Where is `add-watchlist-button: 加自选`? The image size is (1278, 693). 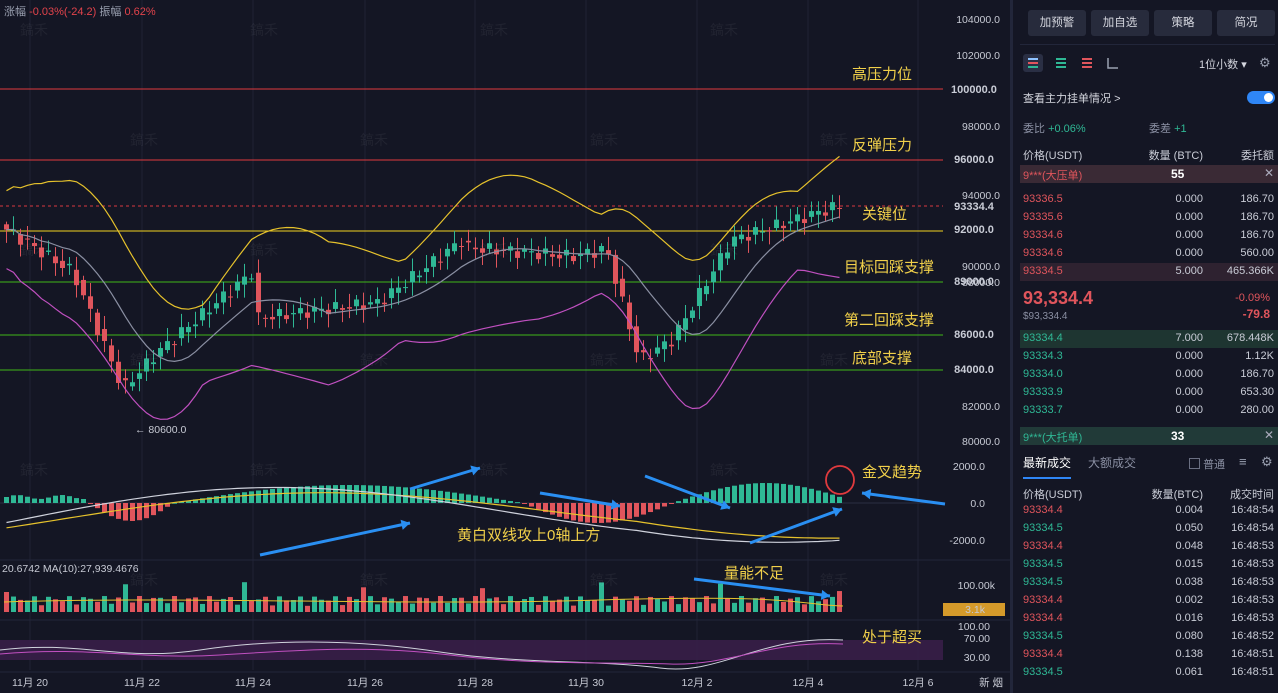
add-watchlist-button: 加自选 is located at coordinates (1120, 23).